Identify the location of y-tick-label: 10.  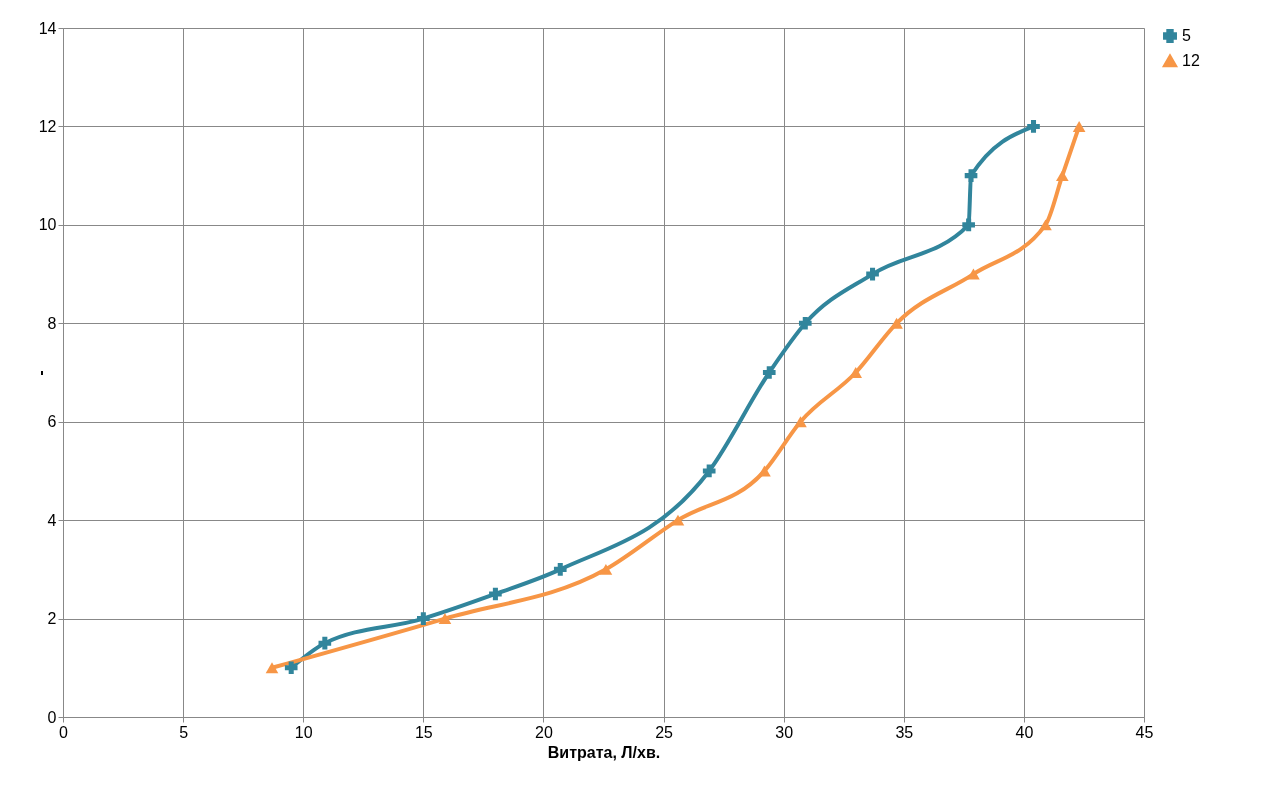
(47, 225).